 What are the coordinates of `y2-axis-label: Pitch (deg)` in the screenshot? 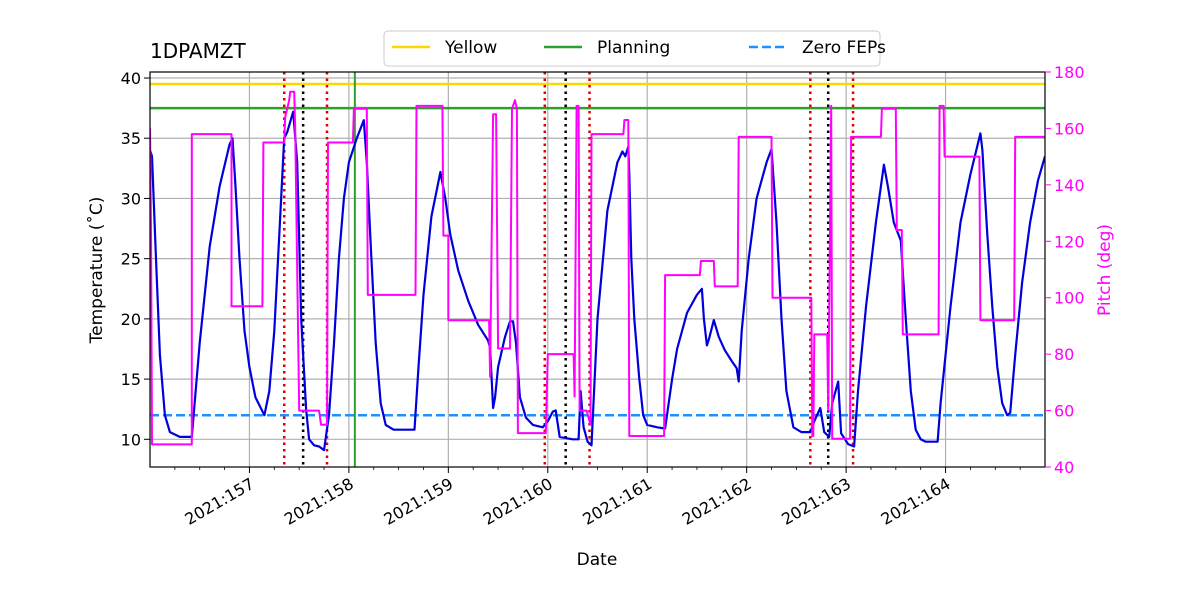 It's located at (1105, 270).